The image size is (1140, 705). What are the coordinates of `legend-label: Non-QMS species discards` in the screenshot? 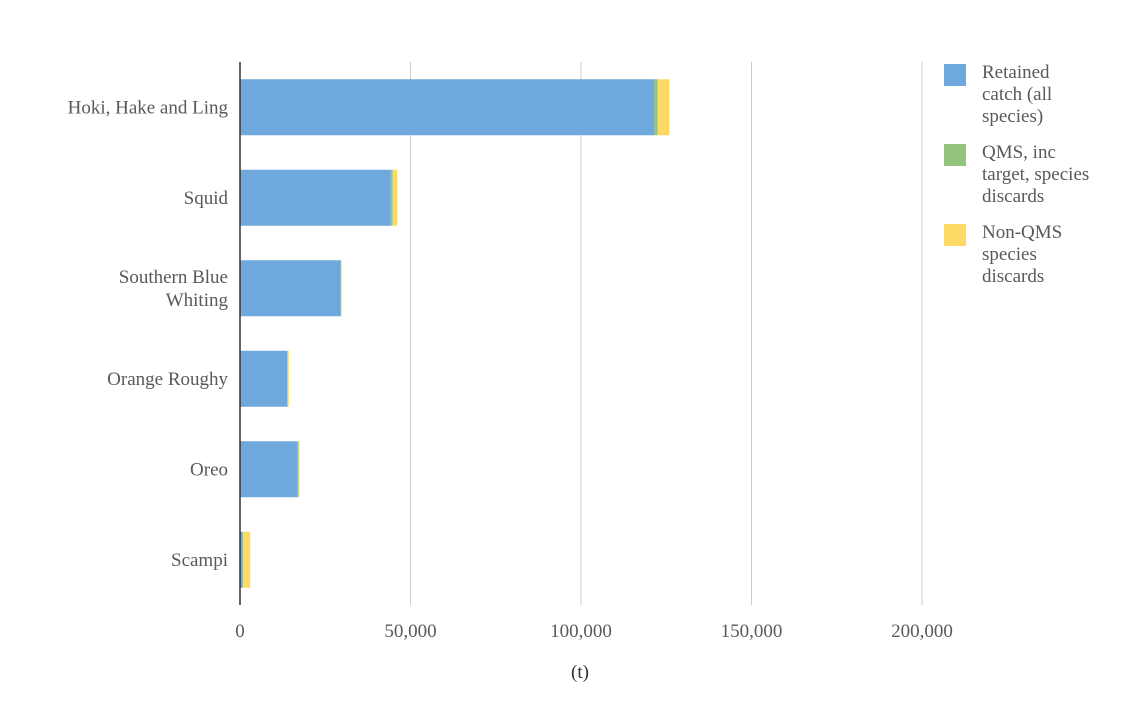 It's located at (1022, 254).